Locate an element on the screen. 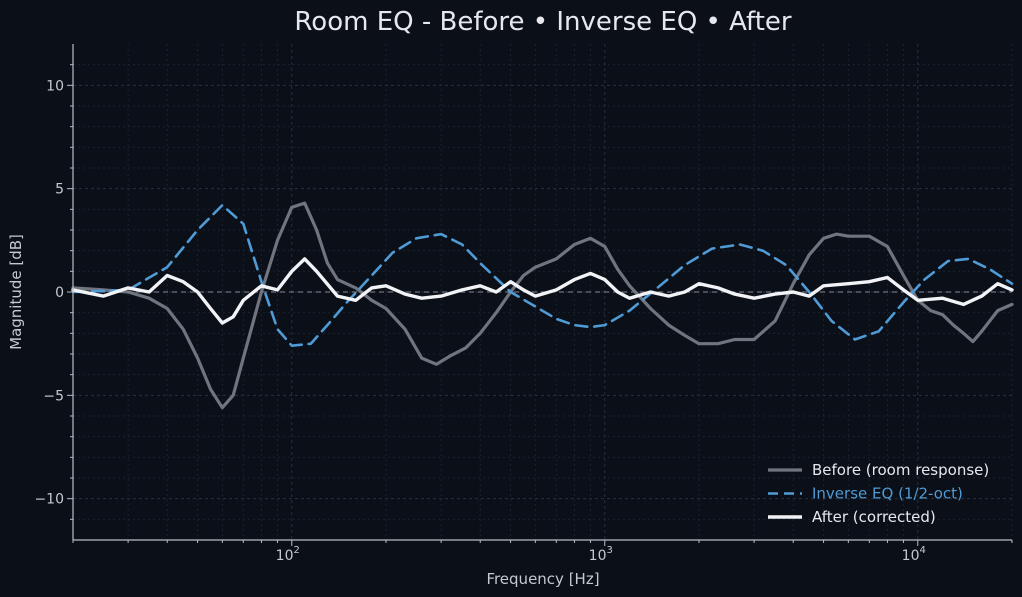 This screenshot has width=1022, height=597. x-tick-exponent: 3 is located at coordinates (610, 550).